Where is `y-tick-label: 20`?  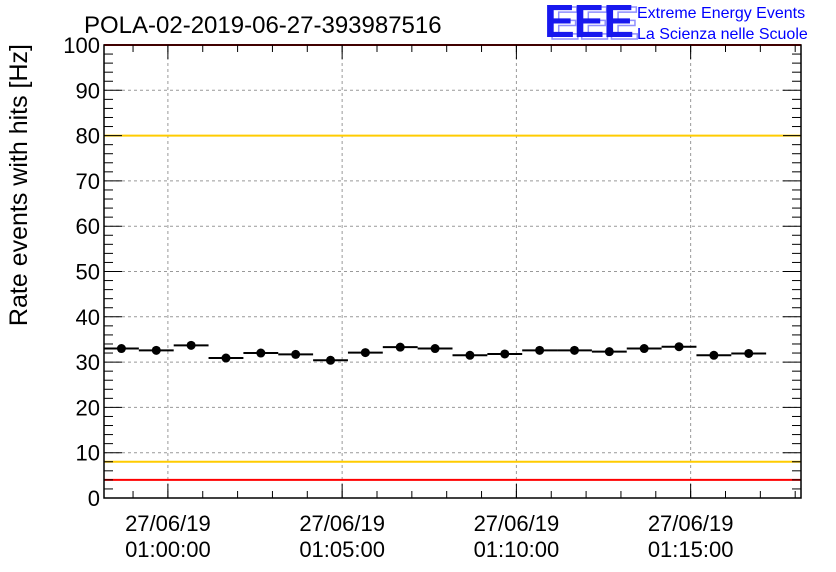 y-tick-label: 20 is located at coordinates (88, 407).